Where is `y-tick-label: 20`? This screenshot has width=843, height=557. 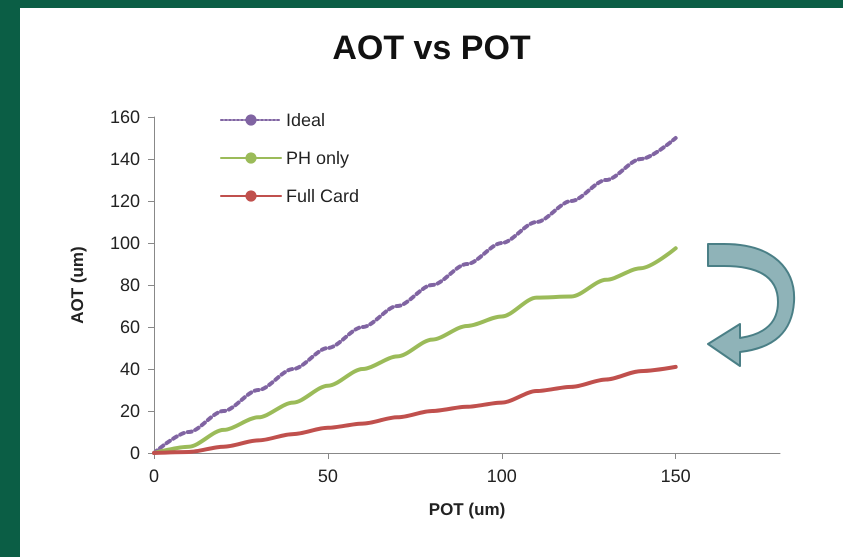
y-tick-label: 20 is located at coordinates (130, 411).